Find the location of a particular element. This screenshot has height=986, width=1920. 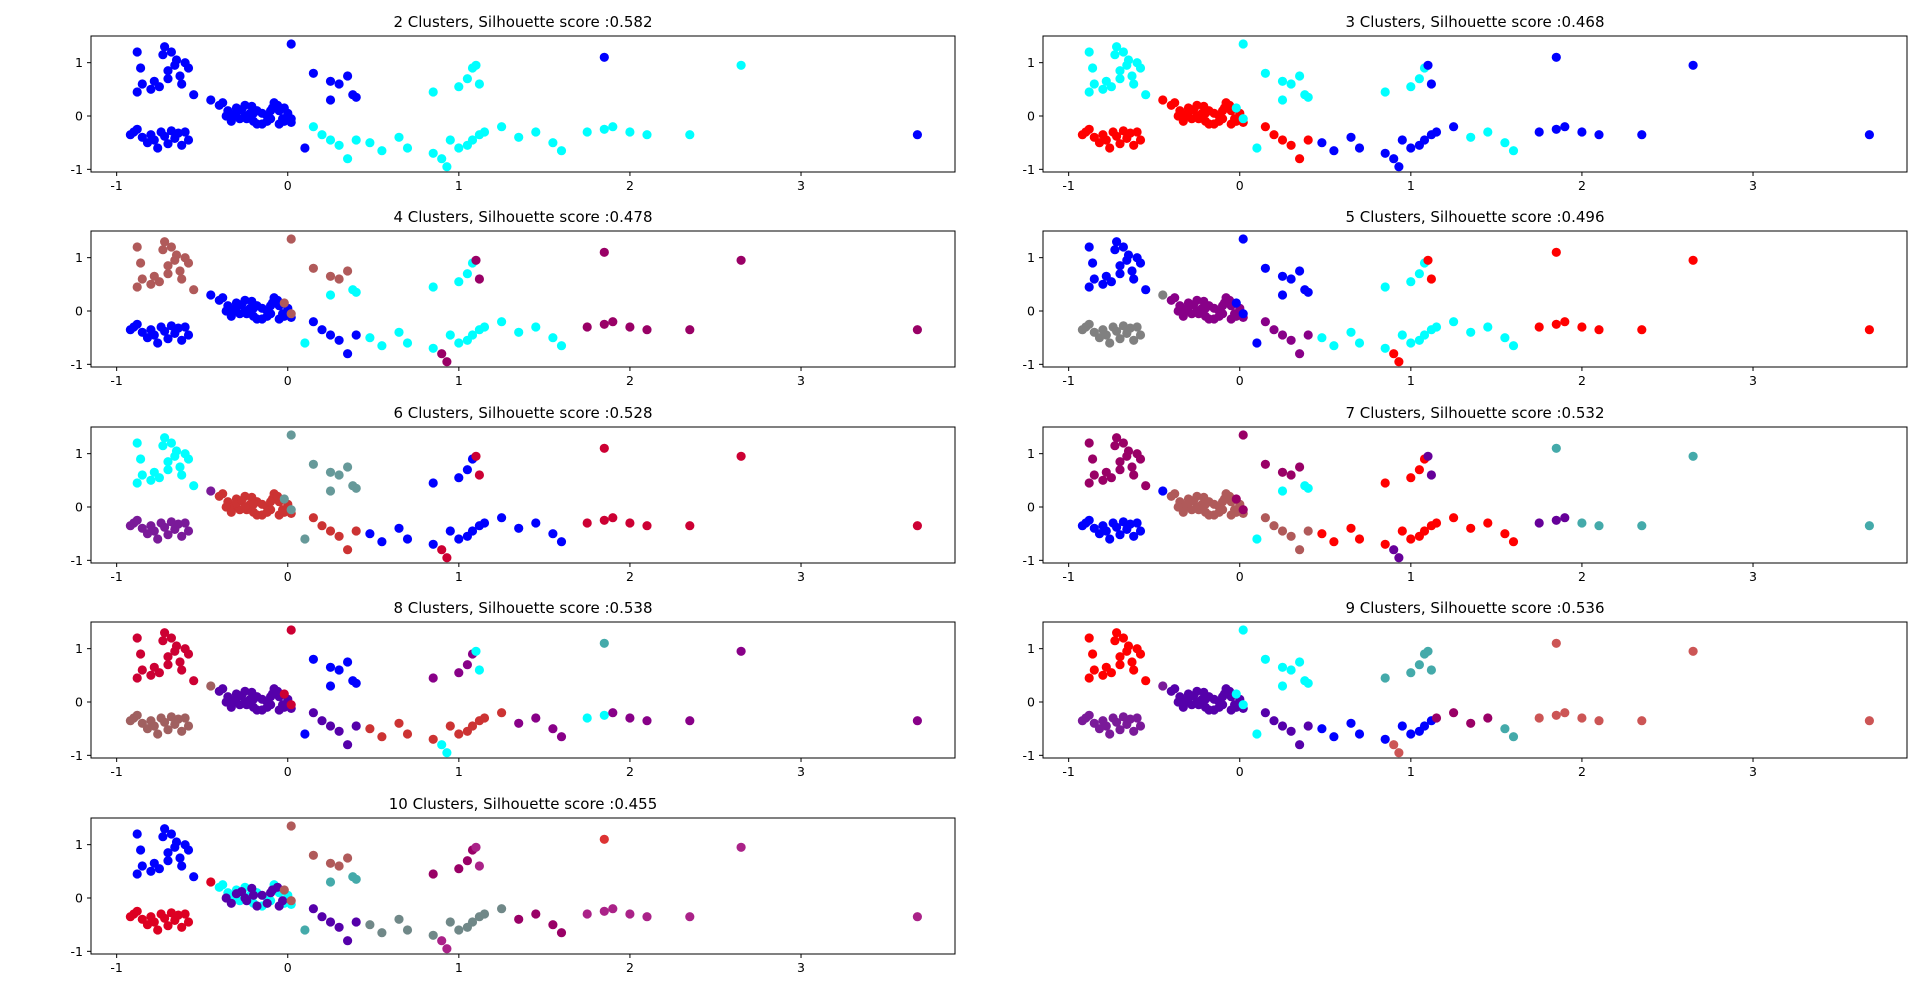

subplot-title: 7 Clusters, Silhouette score :0.532 is located at coordinates (1474, 413).